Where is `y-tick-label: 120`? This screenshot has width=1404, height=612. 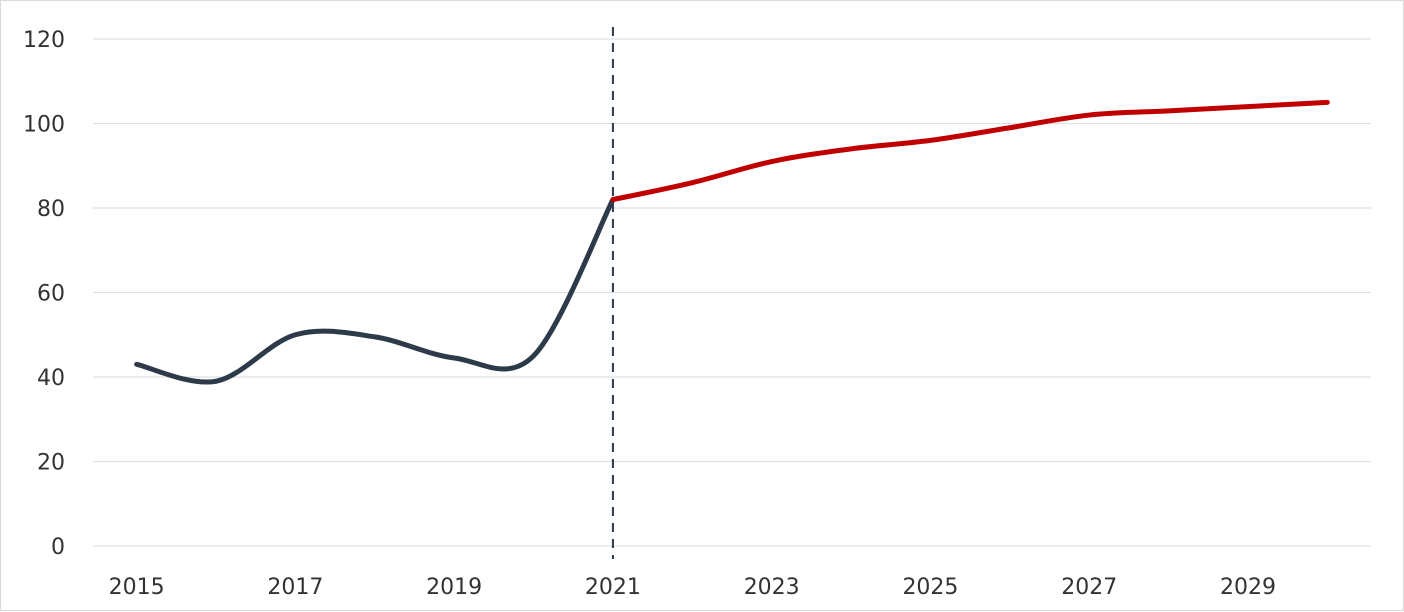 y-tick-label: 120 is located at coordinates (44, 40).